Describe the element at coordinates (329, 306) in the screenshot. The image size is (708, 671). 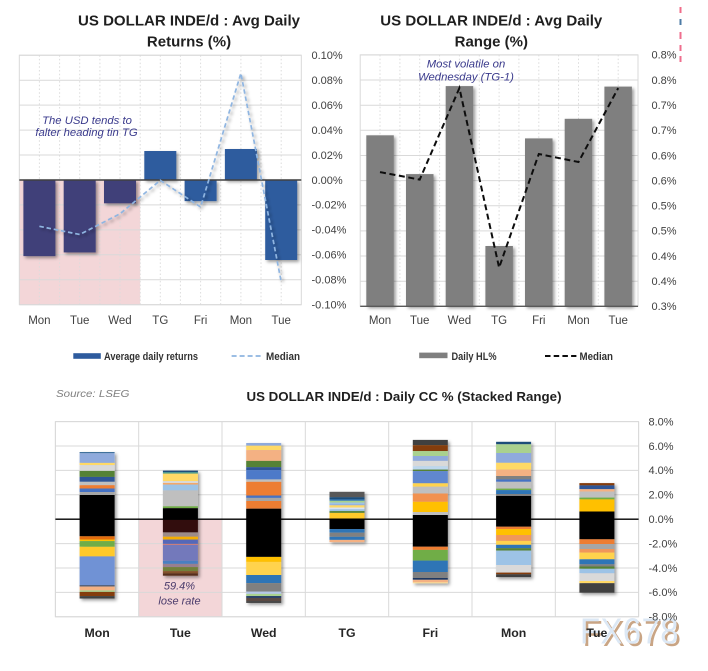
I see `svg-text: -0.10%` at that location.